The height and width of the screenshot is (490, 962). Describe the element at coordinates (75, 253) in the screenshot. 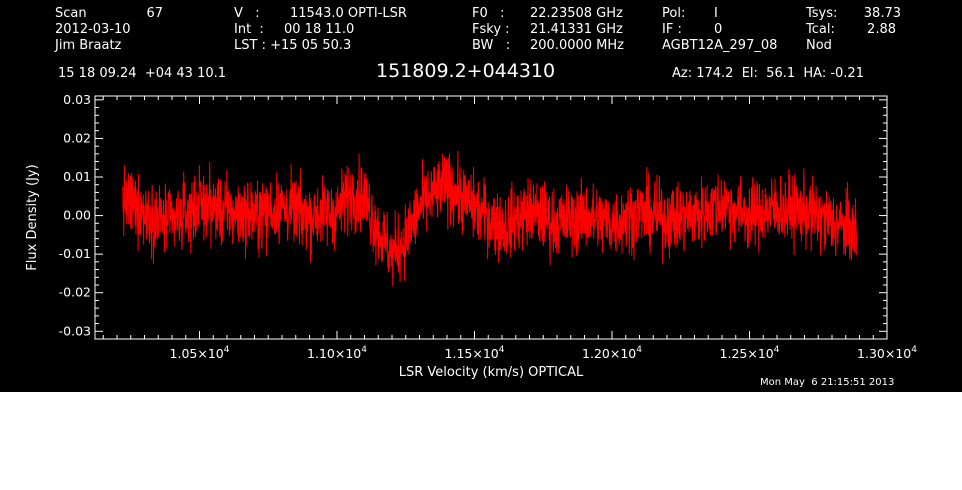

I see `y-tick-label: -0.01` at that location.